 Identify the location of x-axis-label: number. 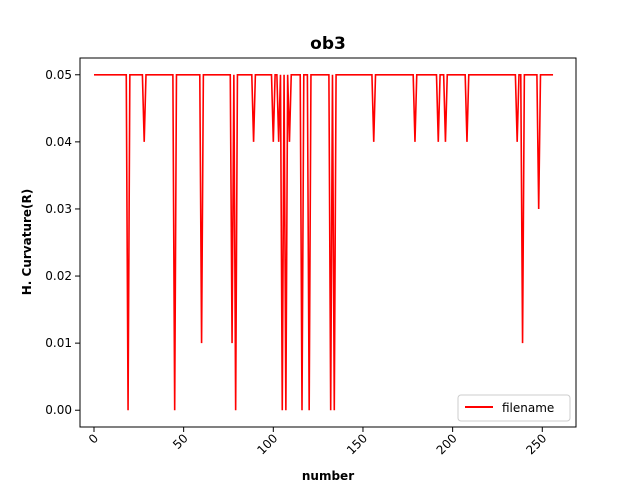
(328, 474).